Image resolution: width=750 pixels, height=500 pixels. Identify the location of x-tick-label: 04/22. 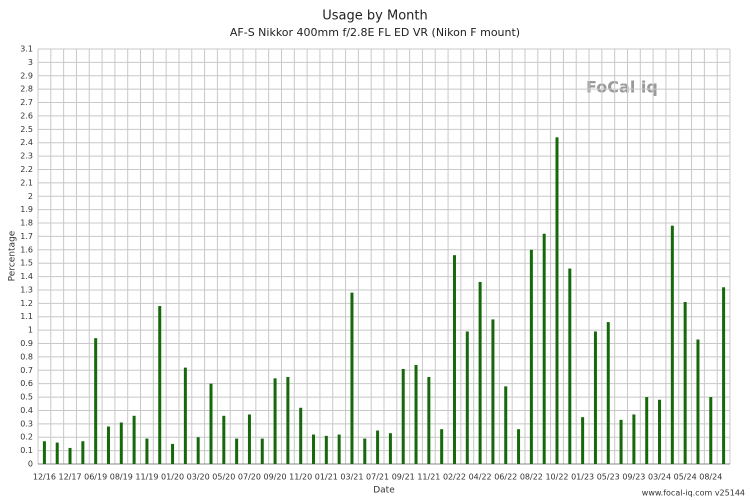
(480, 477).